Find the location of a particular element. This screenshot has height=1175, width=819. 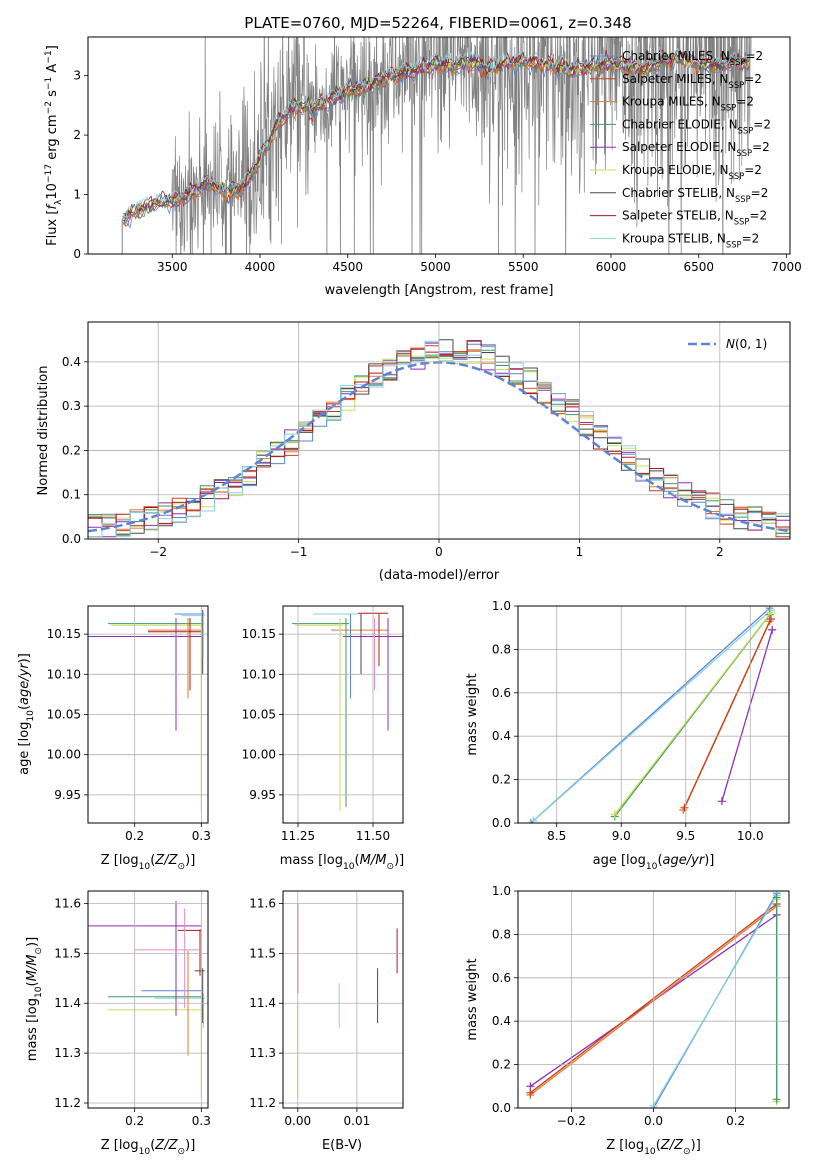

legend-entry: Kroupa STELIB, NSSP=2 is located at coordinates (690, 240).